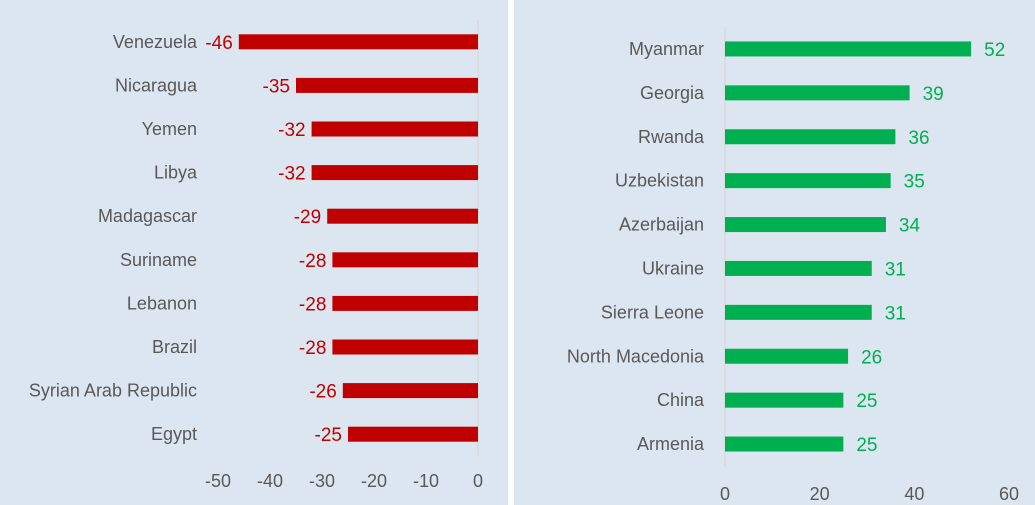  I want to click on category-label: Lebanon, so click(162, 303).